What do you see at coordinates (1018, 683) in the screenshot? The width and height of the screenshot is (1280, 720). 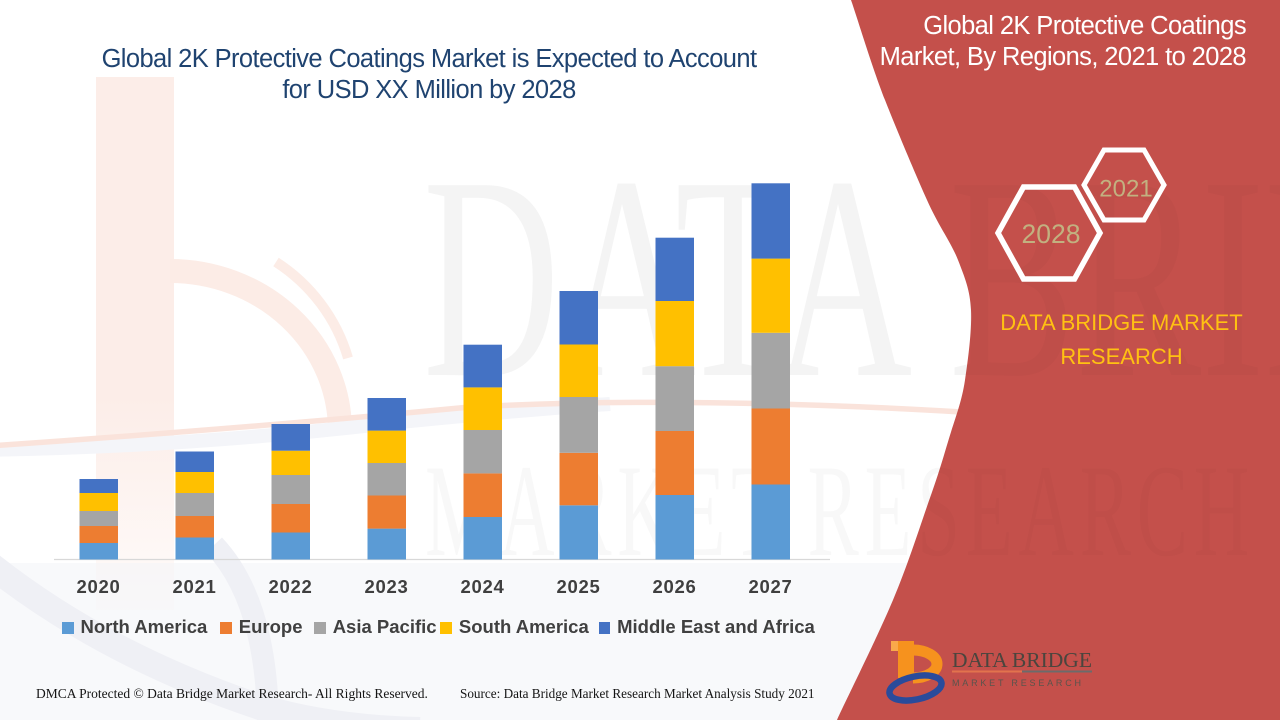 I see `svg-text: MARKET RESEARCH` at bounding box center [1018, 683].